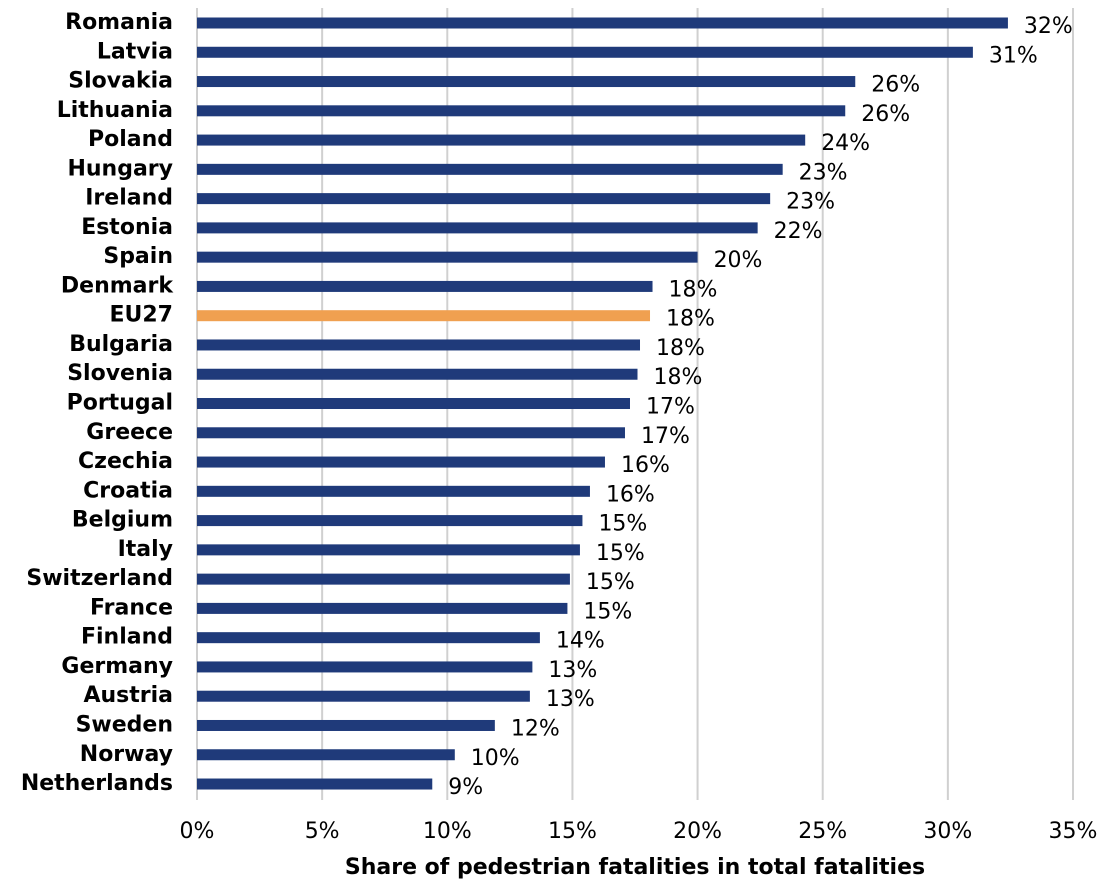 This screenshot has width=1107, height=882. I want to click on y-tick-label: Latvia, so click(135, 51).